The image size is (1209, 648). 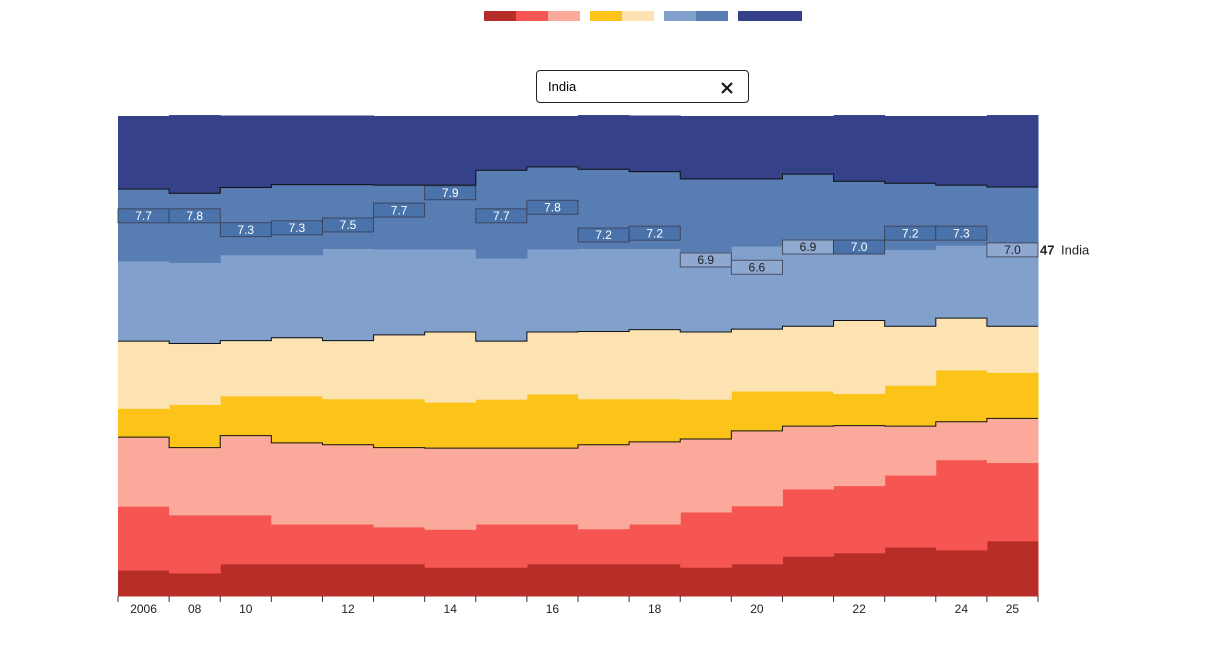 I want to click on x-tick-label: 18, so click(x=655, y=609).